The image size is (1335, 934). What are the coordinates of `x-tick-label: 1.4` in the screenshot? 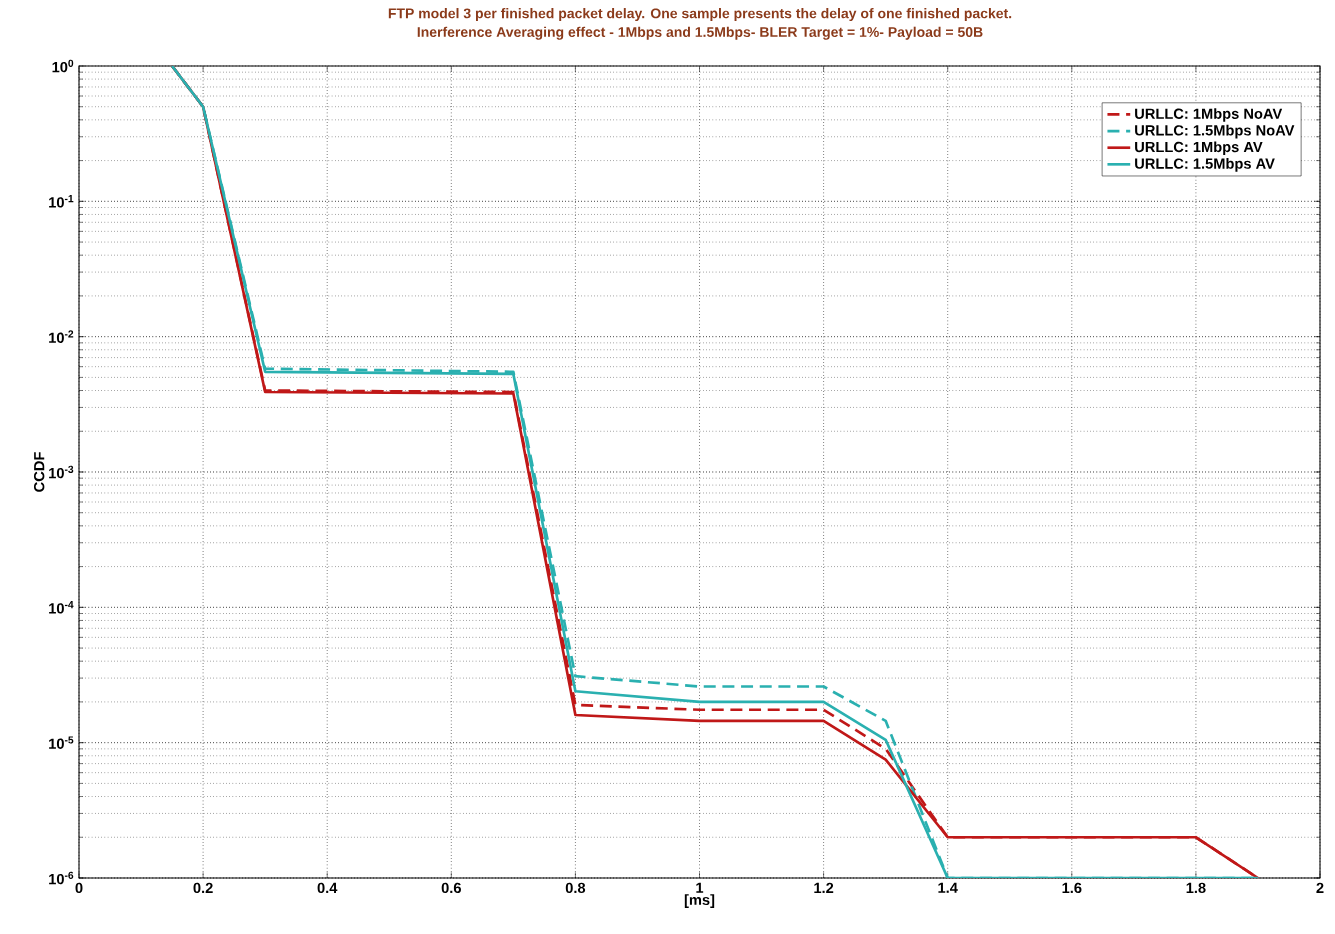 It's located at (948, 887).